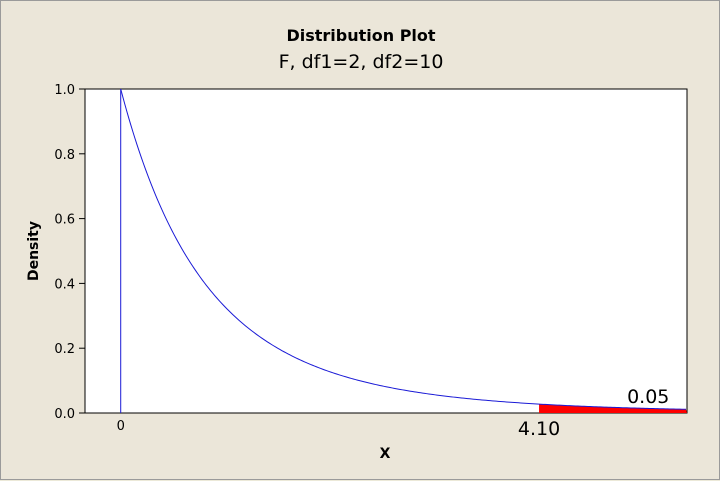 The height and width of the screenshot is (481, 720). What do you see at coordinates (64, 284) in the screenshot?
I see `y-tick-label: 0.4` at bounding box center [64, 284].